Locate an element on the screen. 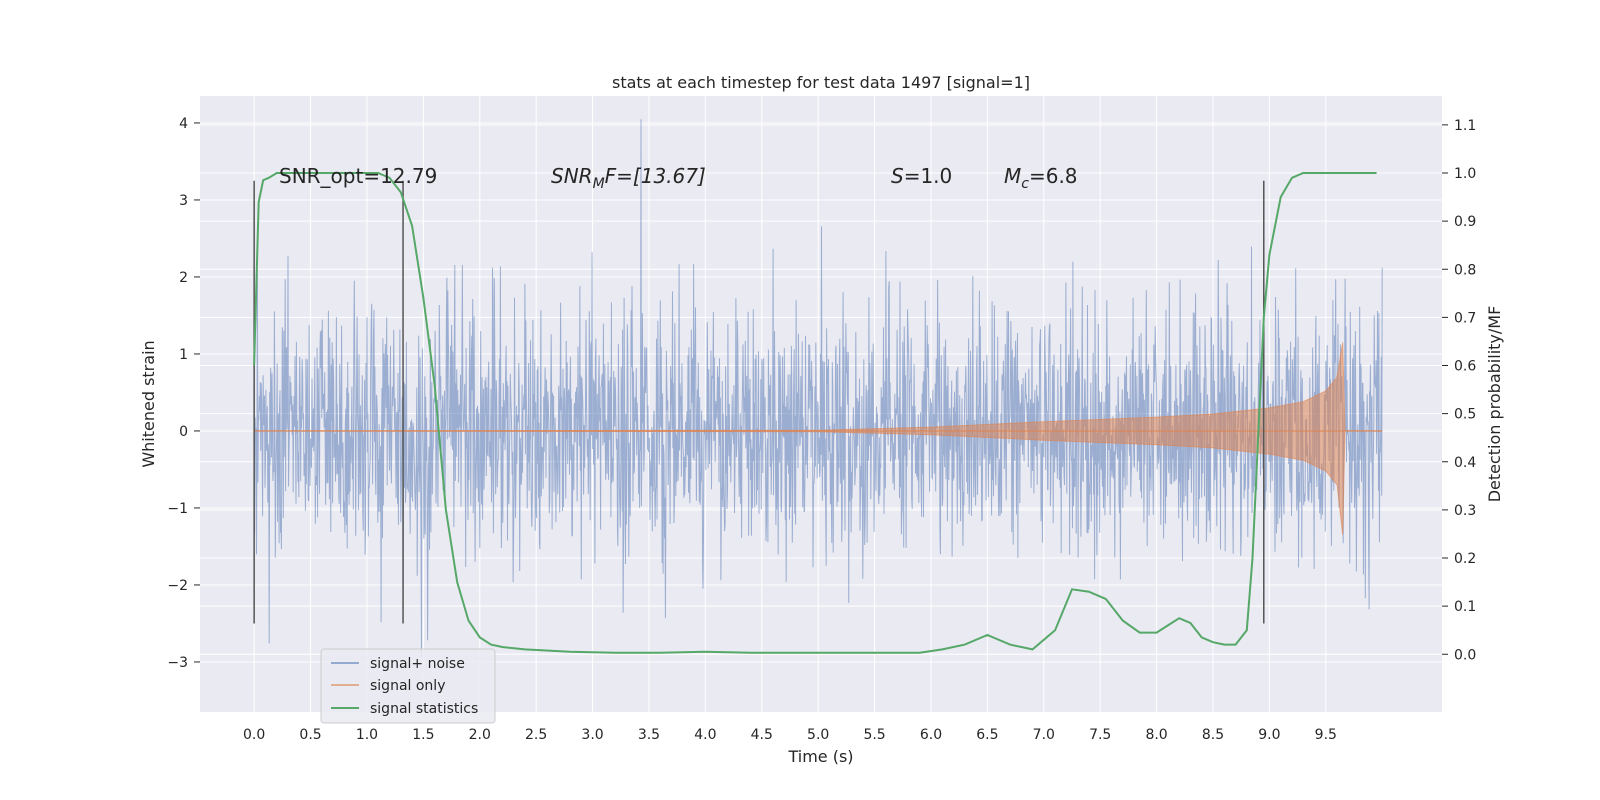 The image size is (1600, 800). y2-tick-labels: 1.1 1.0 0.9 0.8 0.7 0.6 0.5 0.4 0.3 0.2 0.1 0.0 is located at coordinates (1465, 390).